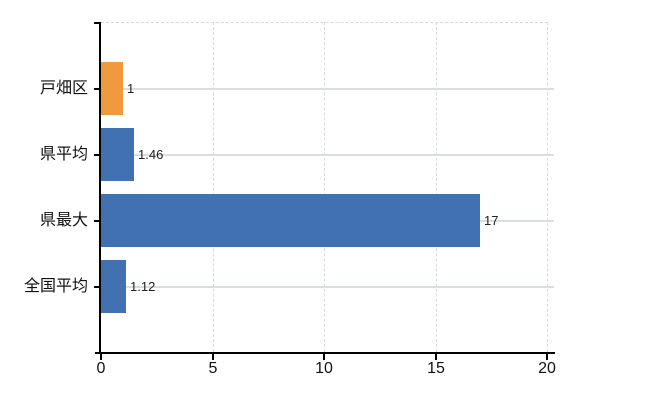  What do you see at coordinates (55, 286) in the screenshot?
I see `category-label: 全国平均` at bounding box center [55, 286].